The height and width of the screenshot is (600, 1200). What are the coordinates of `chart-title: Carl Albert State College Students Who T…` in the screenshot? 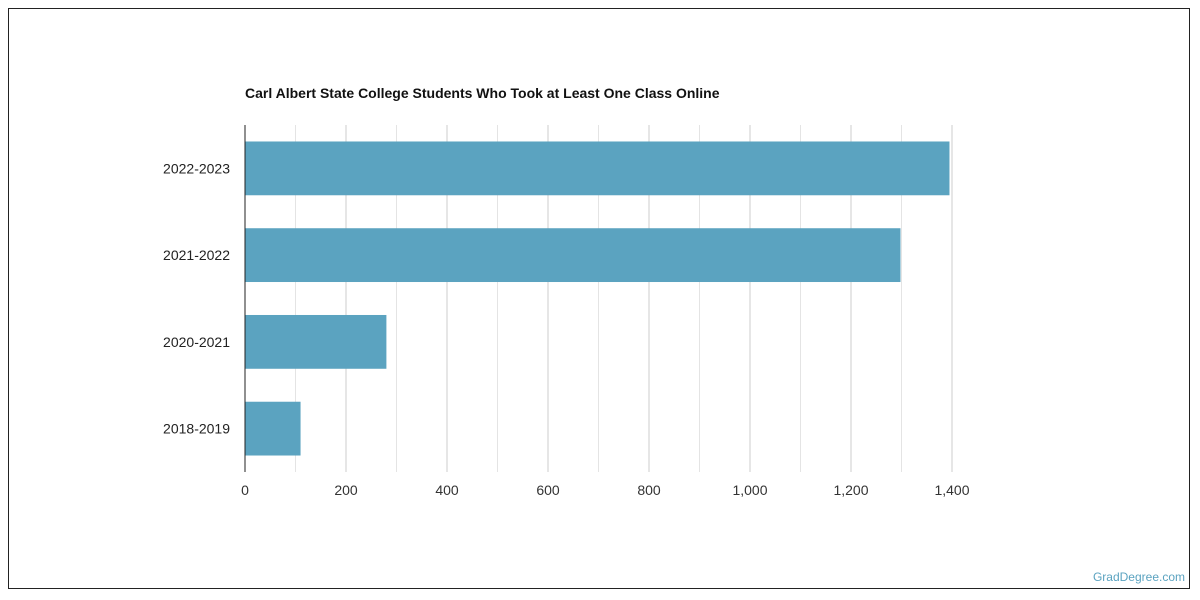 It's located at (482, 93).